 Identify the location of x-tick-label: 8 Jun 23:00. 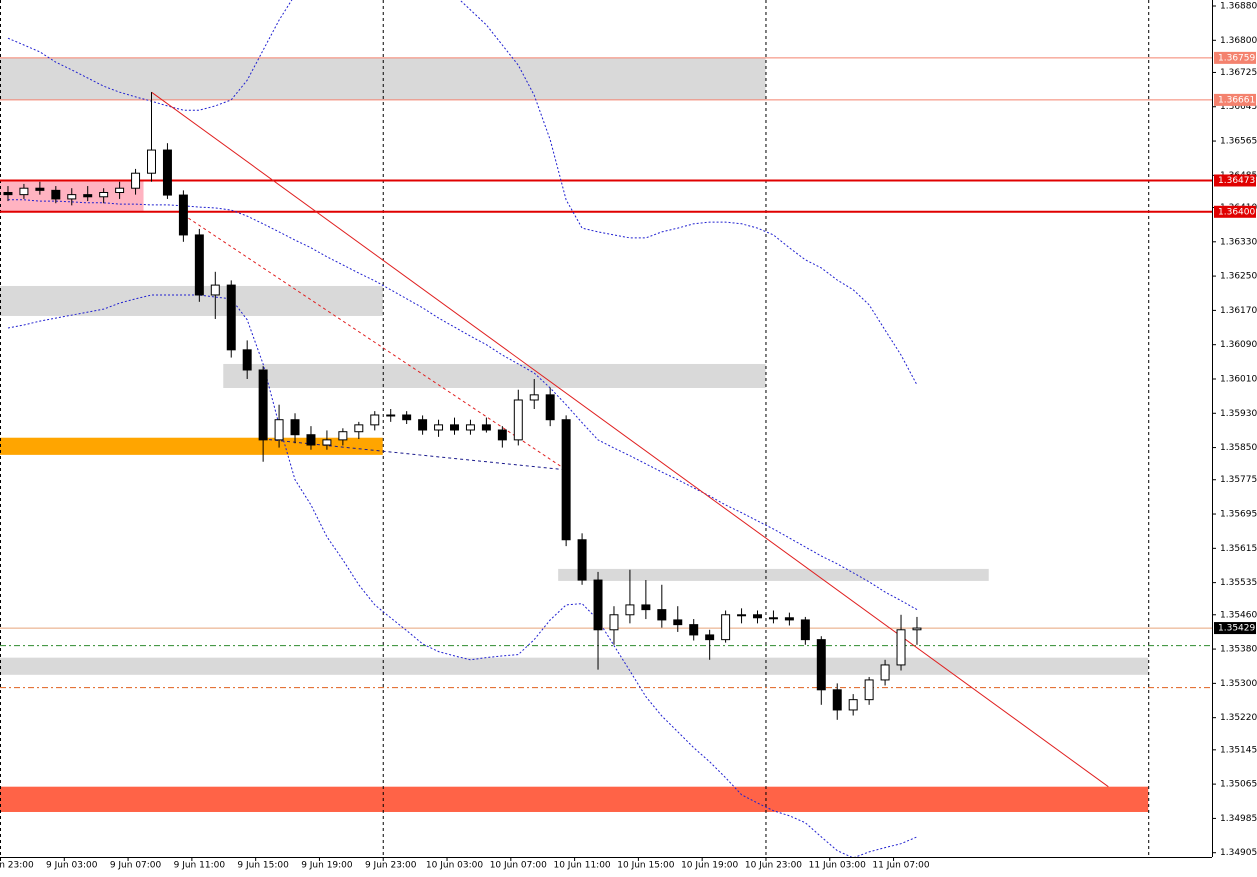
(17, 866).